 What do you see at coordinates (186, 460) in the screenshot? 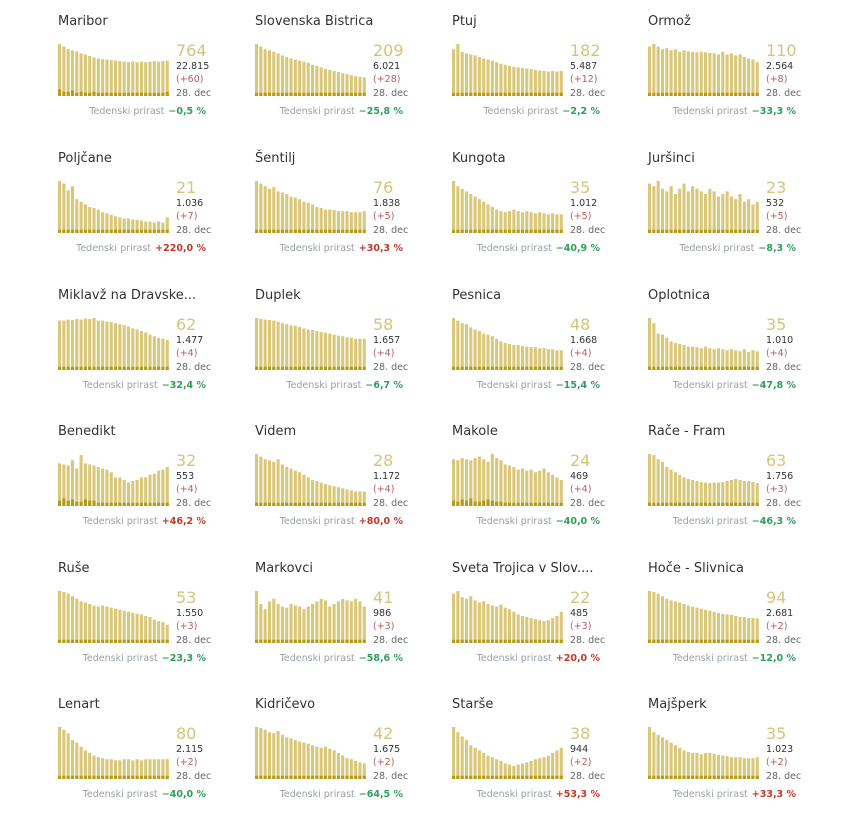
I see `active-cases-value: 32` at bounding box center [186, 460].